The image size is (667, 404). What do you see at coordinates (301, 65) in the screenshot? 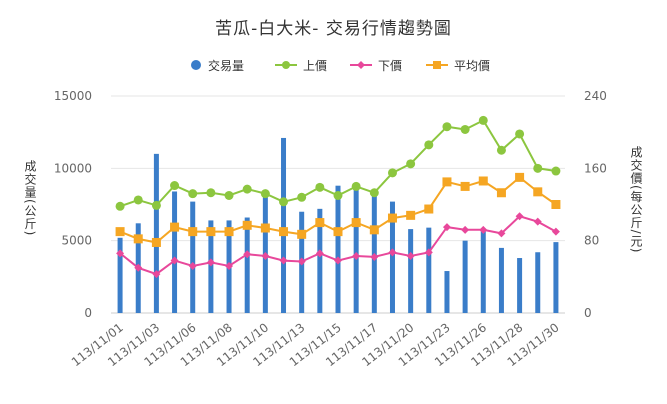
I see `legend-item-high-price: 上價` at bounding box center [301, 65].